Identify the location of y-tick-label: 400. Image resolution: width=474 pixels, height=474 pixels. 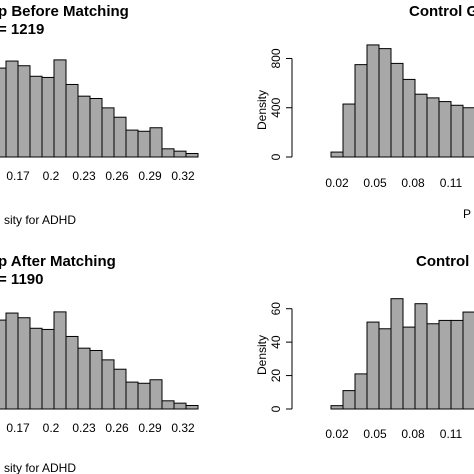
(276, 107).